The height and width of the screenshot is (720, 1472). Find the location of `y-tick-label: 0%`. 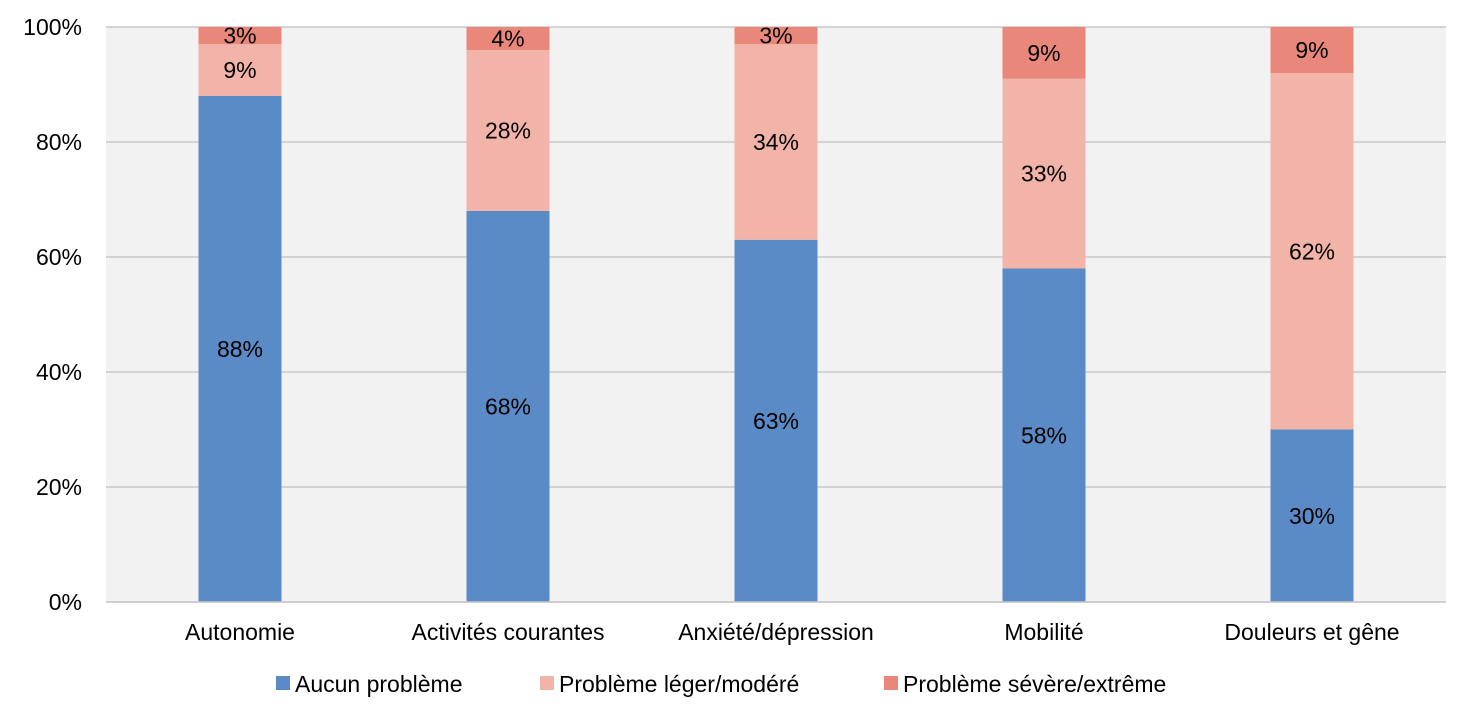

y-tick-label: 0% is located at coordinates (65, 602).